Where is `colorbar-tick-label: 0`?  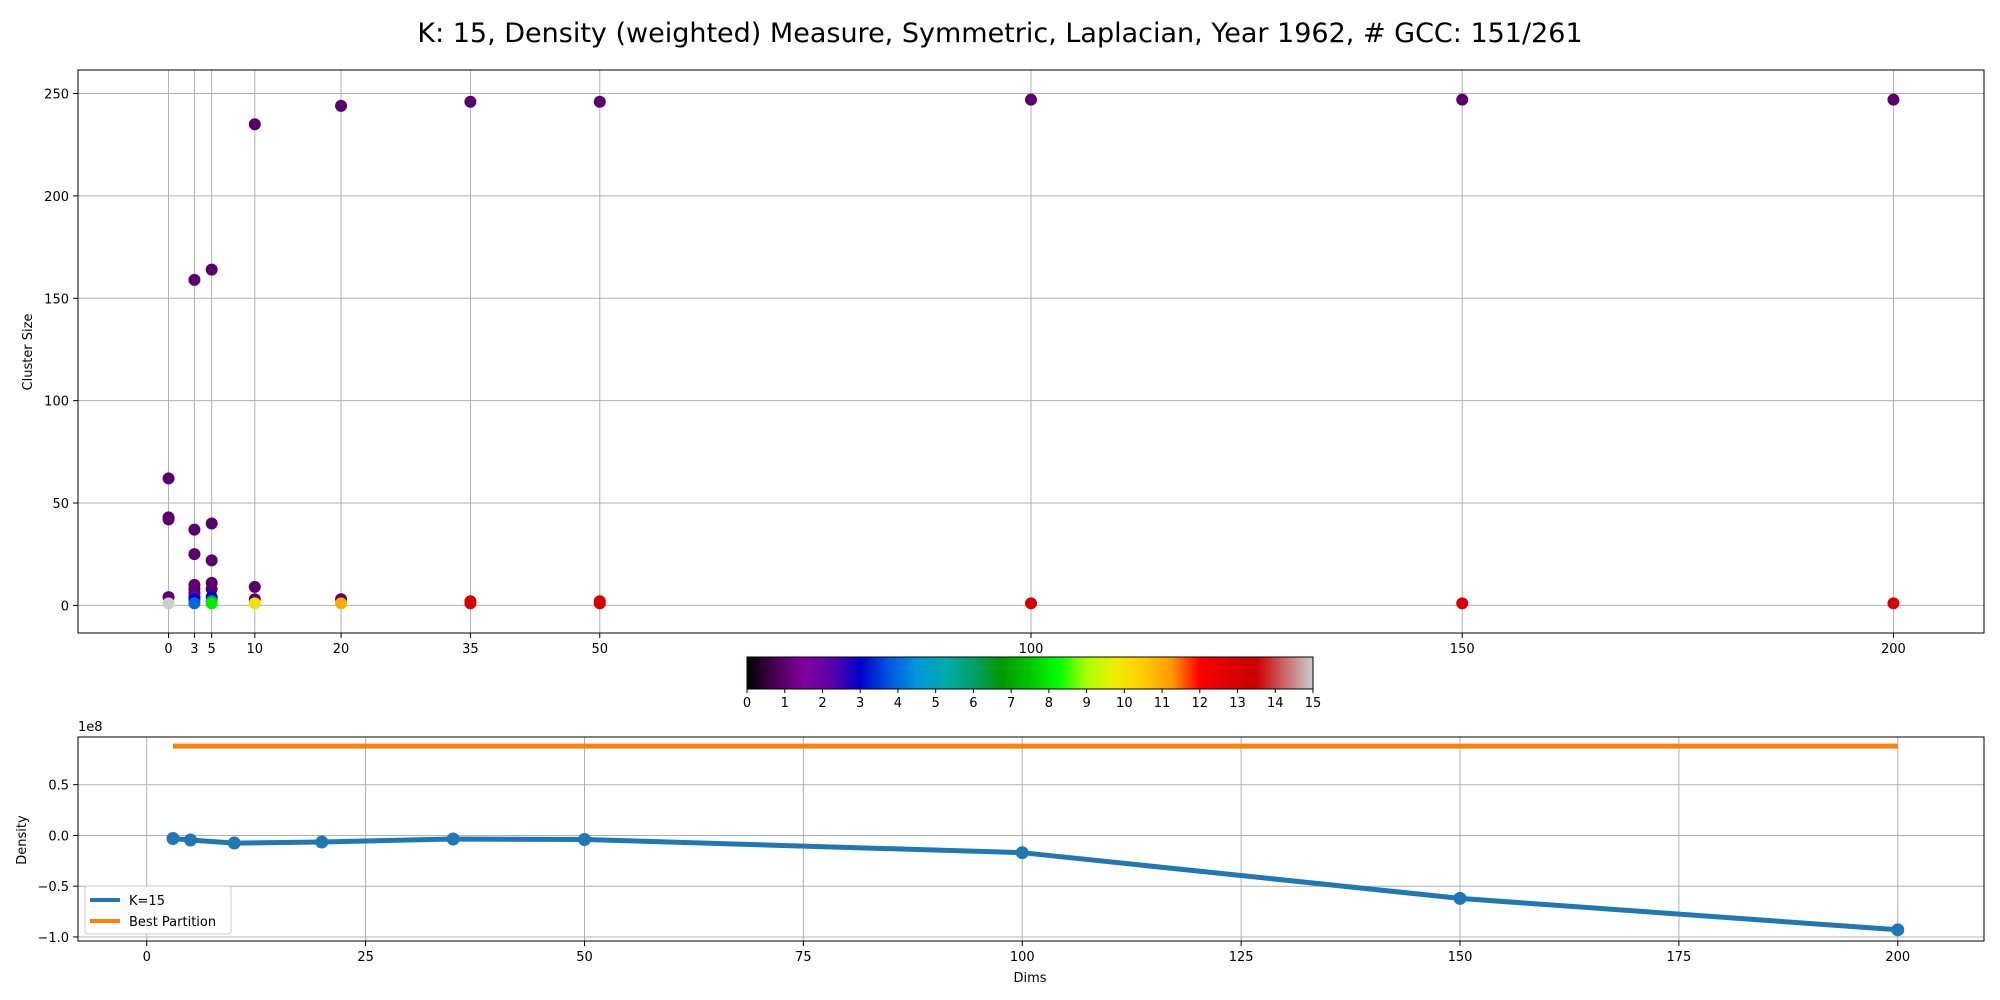
colorbar-tick-label: 0 is located at coordinates (747, 703).